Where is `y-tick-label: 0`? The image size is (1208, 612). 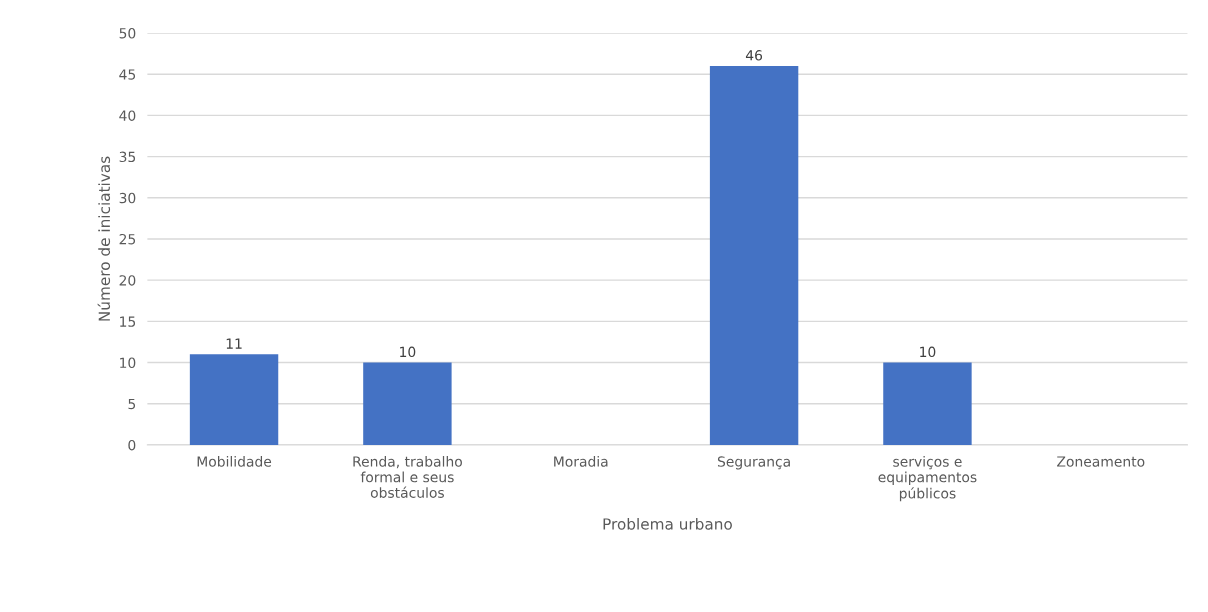 y-tick-label: 0 is located at coordinates (132, 445).